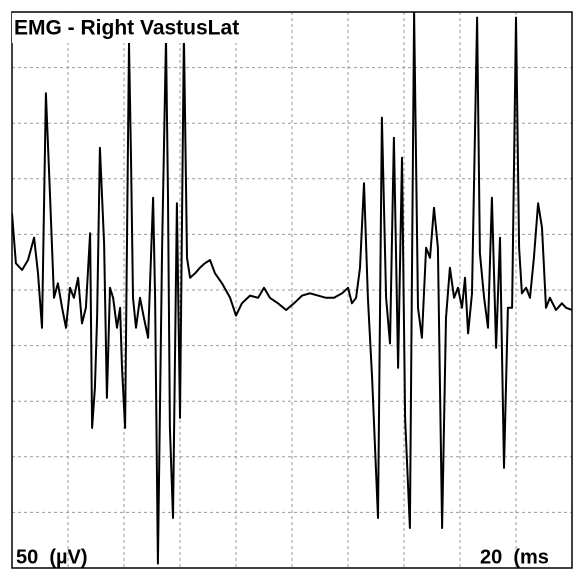  I want to click on title-backdrop, so click(151, 28).